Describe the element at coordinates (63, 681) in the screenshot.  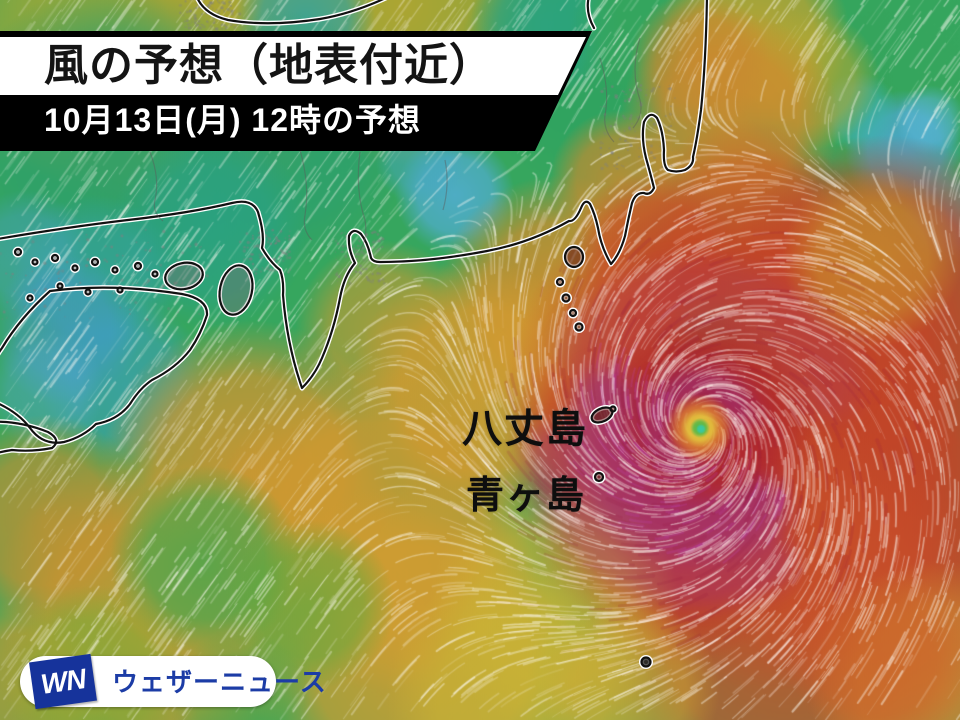
I see `wn-logo-mark: WN` at that location.